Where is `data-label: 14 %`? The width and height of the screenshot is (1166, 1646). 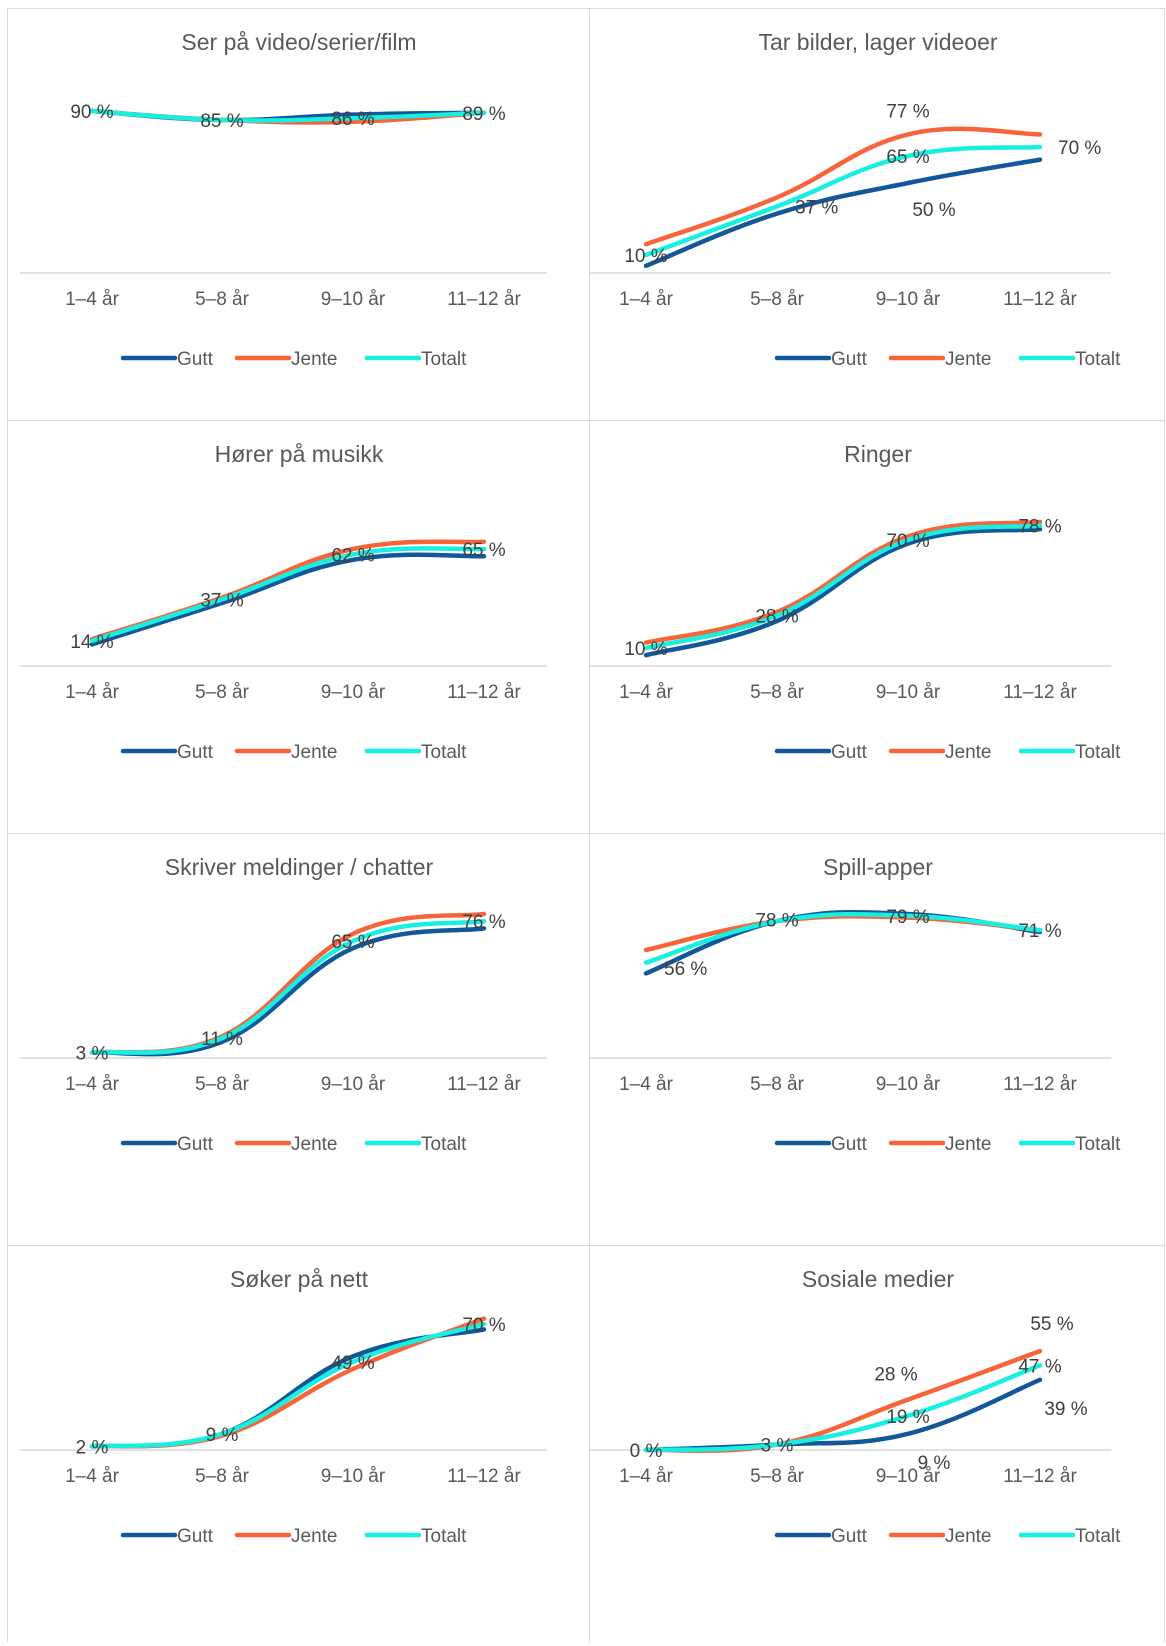
data-label: 14 % is located at coordinates (91, 642).